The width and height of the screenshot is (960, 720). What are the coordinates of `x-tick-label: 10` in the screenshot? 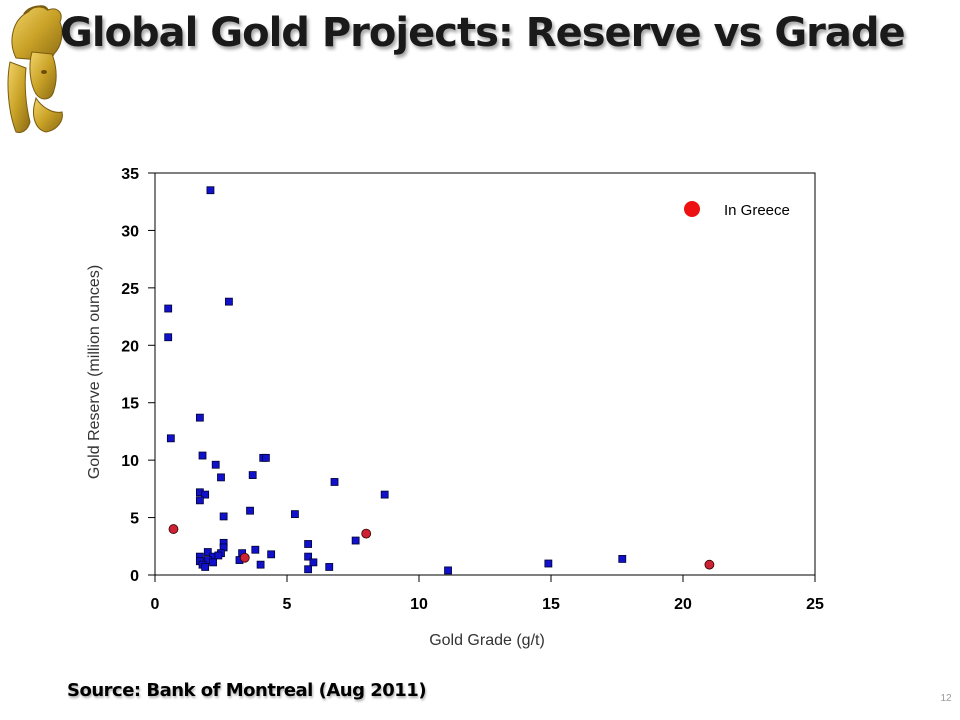 It's located at (419, 604).